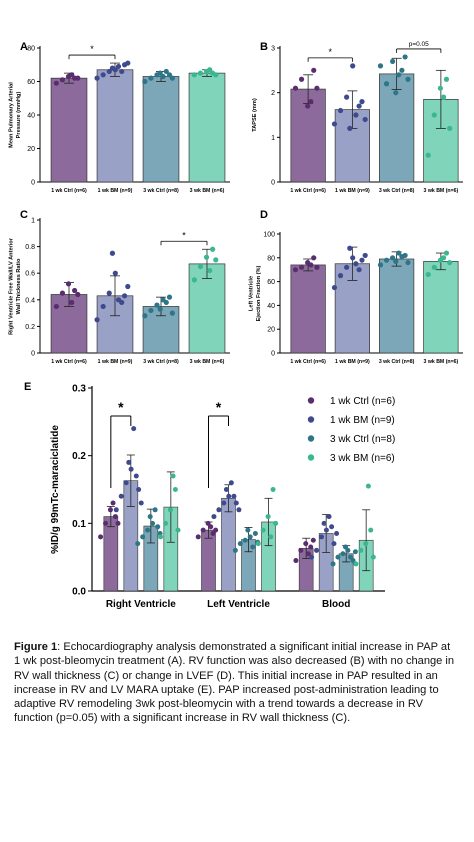 The width and height of the screenshot is (474, 842). I want to click on y-tick-label: 0.8, so click(30, 247).